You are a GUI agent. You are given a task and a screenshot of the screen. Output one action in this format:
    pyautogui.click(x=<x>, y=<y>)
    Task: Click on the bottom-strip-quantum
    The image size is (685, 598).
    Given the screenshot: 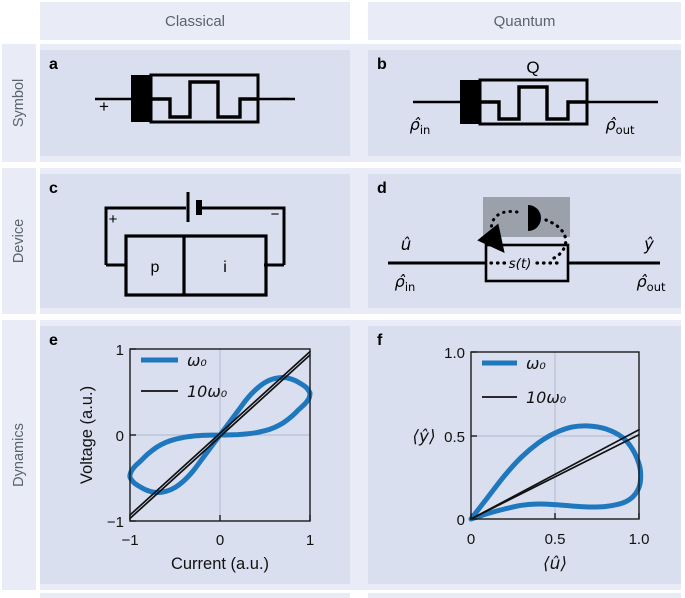 What is the action you would take?
    pyautogui.click(x=524, y=595)
    